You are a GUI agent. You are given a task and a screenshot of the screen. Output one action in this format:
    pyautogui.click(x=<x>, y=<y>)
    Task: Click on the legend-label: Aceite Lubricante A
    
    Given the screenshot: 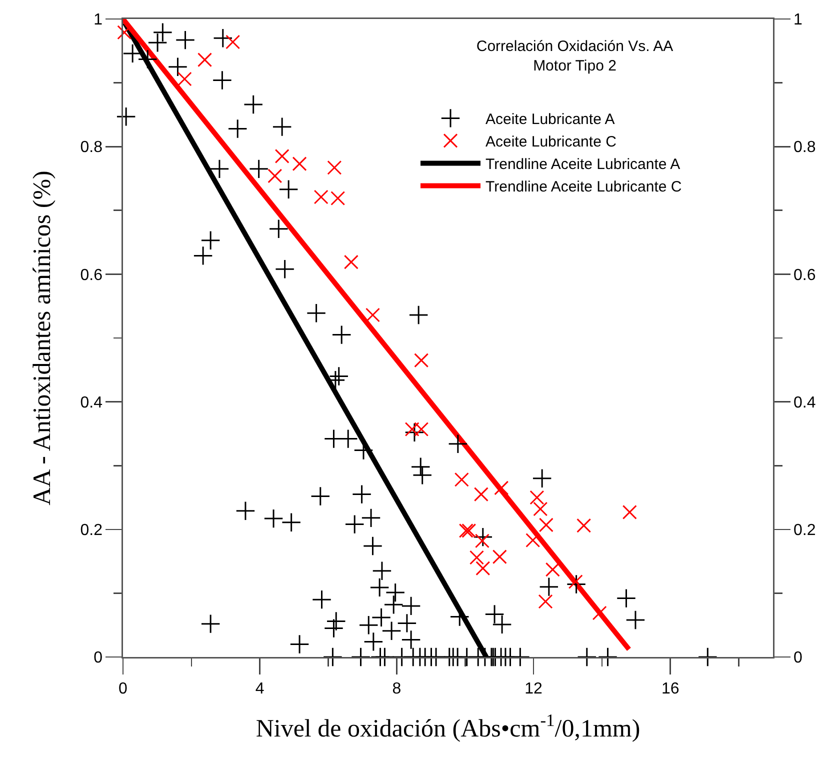 What is the action you would take?
    pyautogui.click(x=550, y=119)
    